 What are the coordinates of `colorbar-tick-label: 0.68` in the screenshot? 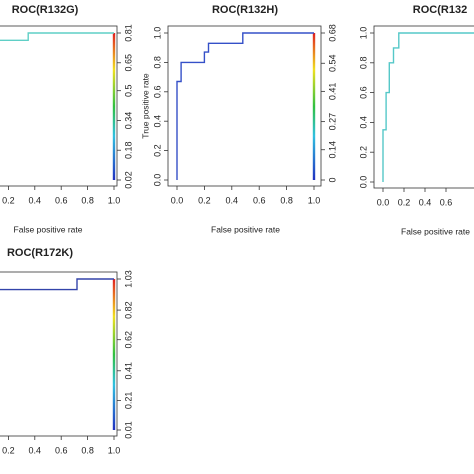 It's located at (332, 33).